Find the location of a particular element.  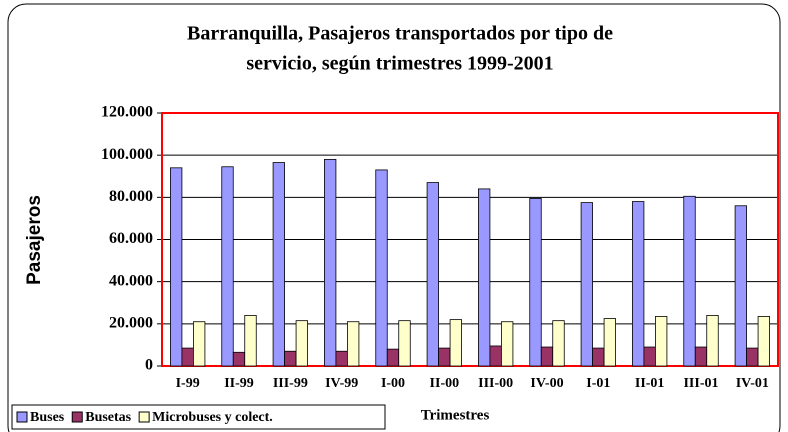

x-tick-label: IV-01 is located at coordinates (752, 383).